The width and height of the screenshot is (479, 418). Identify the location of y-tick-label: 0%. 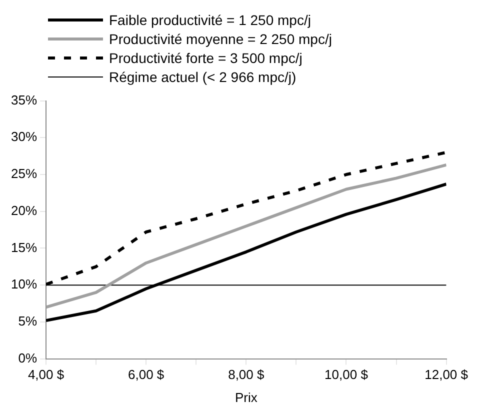
(28, 358).